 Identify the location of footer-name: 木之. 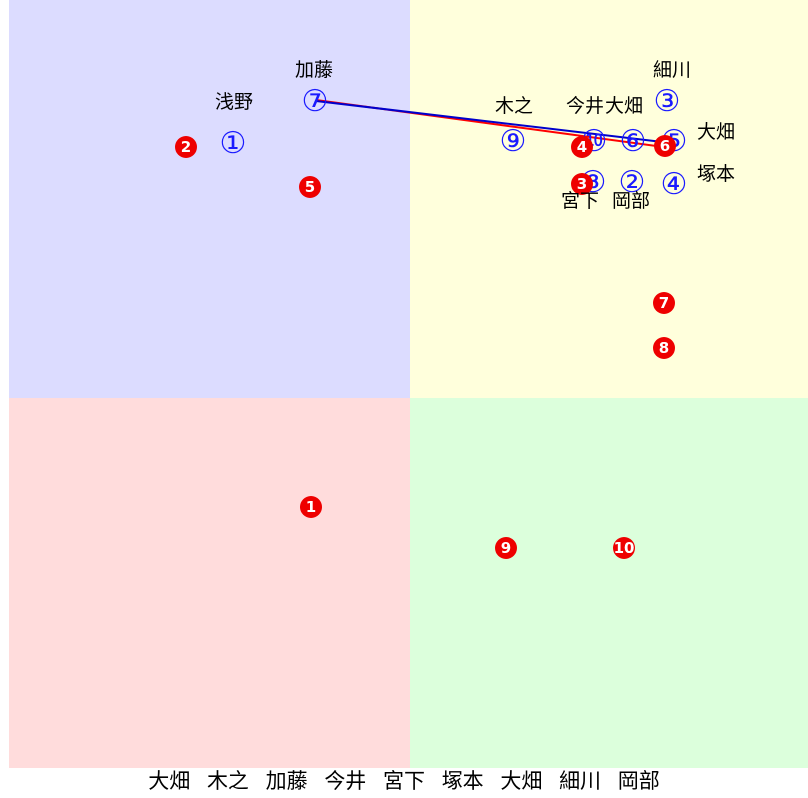
(228, 781).